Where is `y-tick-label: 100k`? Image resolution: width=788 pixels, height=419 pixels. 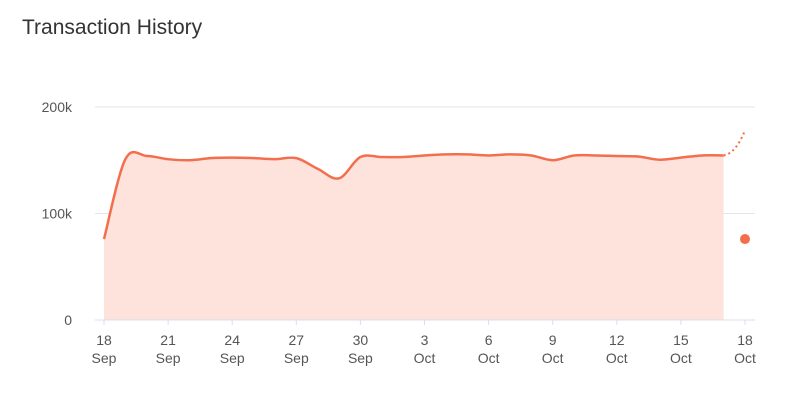
y-tick-label: 100k is located at coordinates (57, 214).